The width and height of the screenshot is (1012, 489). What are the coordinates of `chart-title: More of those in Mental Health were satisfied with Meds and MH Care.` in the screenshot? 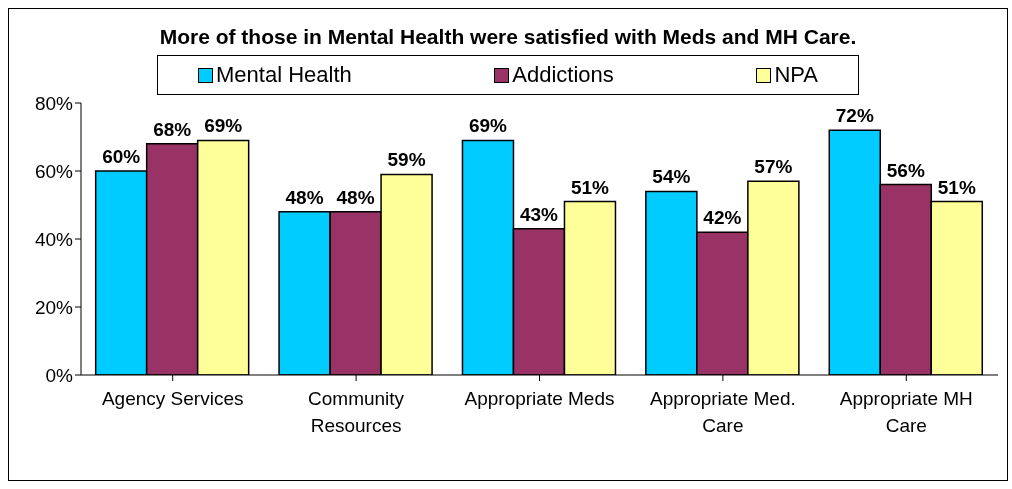 It's located at (508, 37).